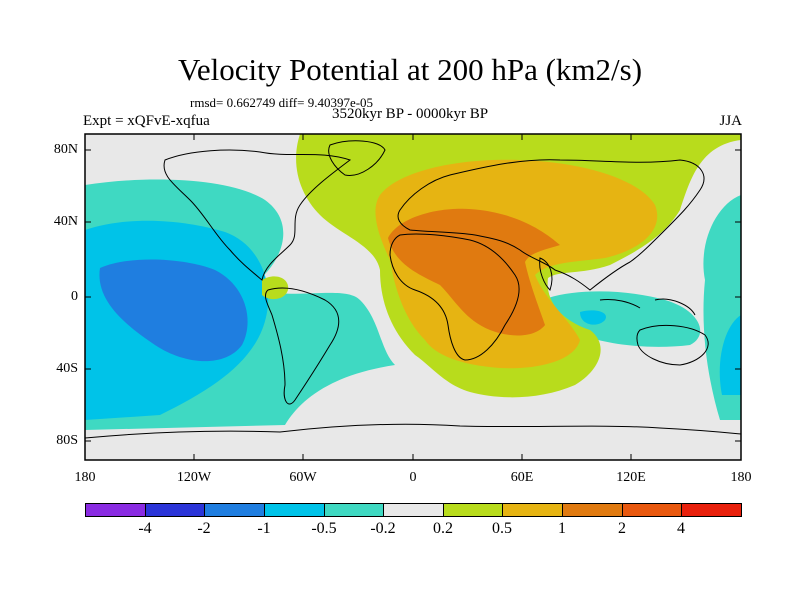 This screenshot has width=800, height=600. Describe the element at coordinates (631, 477) in the screenshot. I see `lon-label-120e: 120E` at that location.